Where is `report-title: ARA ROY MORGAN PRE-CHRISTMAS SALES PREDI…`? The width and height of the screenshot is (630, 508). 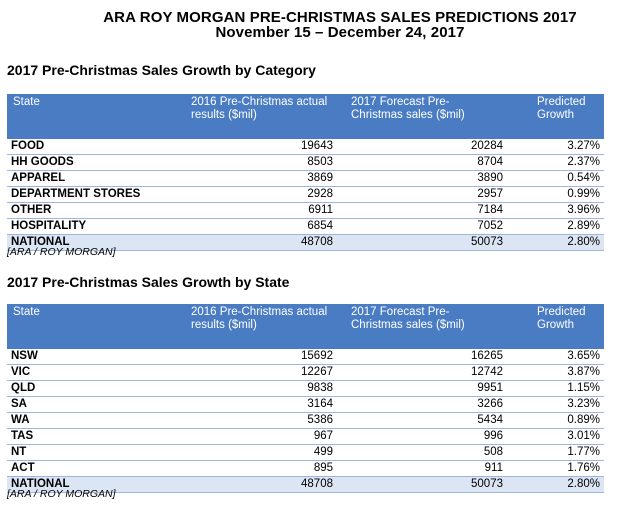 report-title: ARA ROY MORGAN PRE-CHRISTMAS SALES PREDI… is located at coordinates (315, 25).